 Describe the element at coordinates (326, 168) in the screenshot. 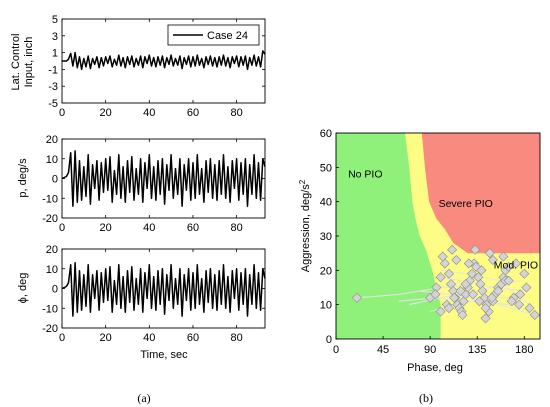

I see `pio-ytick-label: 50` at that location.